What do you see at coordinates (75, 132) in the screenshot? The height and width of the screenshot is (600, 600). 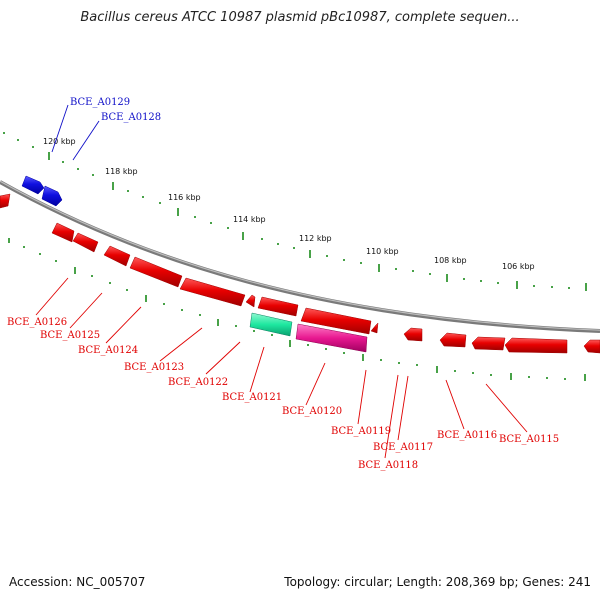 I see `top-leader-lines` at bounding box center [75, 132].